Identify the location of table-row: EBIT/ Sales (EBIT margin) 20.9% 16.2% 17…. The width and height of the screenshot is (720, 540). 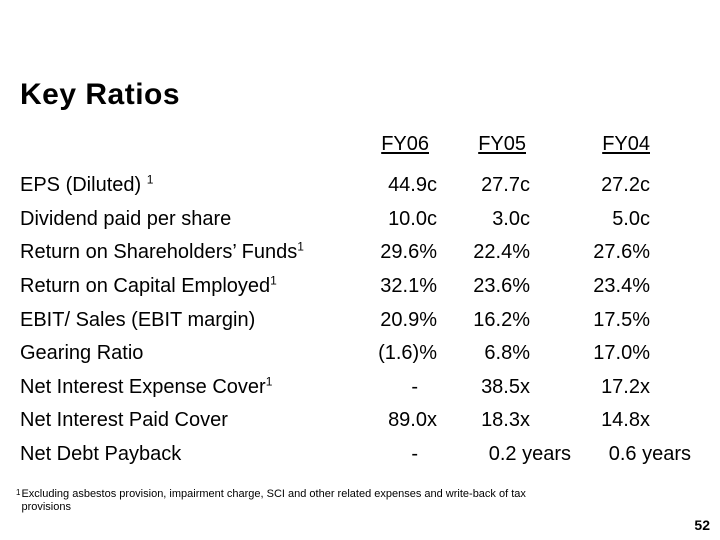
(335, 320).